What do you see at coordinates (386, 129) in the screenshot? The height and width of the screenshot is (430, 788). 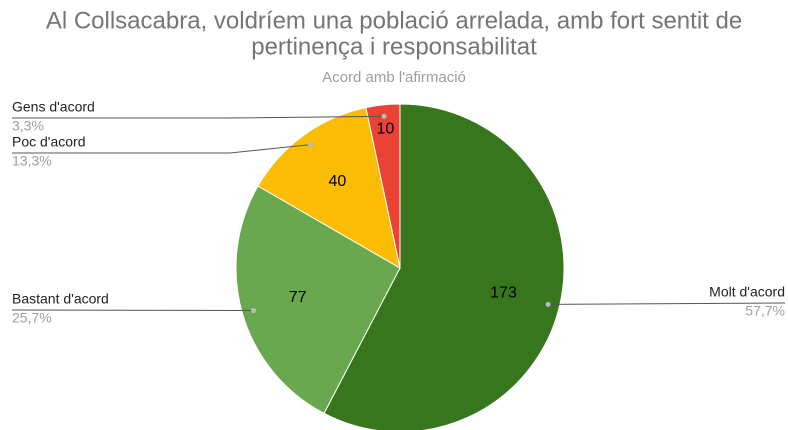 I see `value-label: 10` at bounding box center [386, 129].